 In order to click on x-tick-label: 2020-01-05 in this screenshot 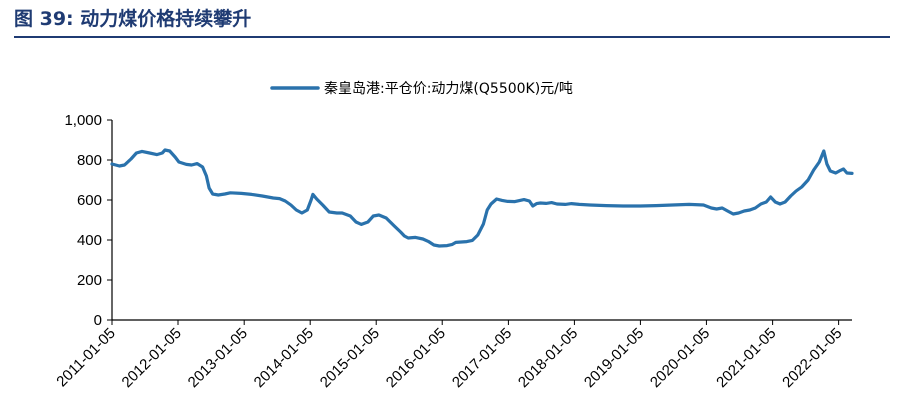, I will do `click(680, 358)`.